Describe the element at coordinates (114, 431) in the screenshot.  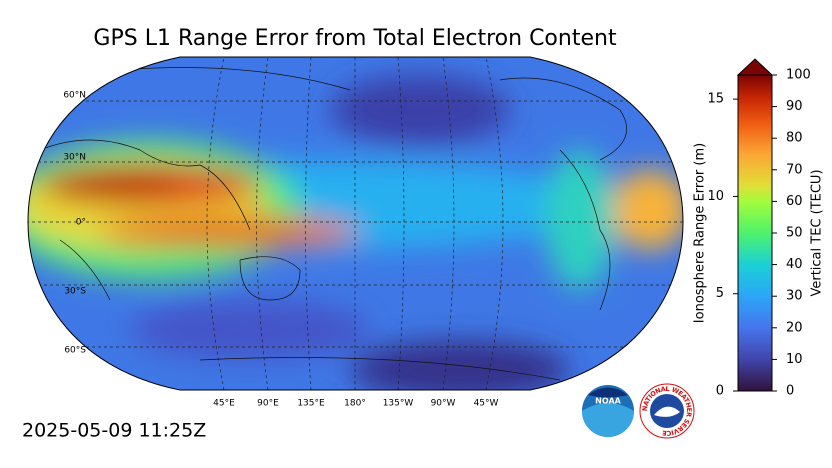
I see `timestamp: 2025-05-09 11:25Z` at that location.